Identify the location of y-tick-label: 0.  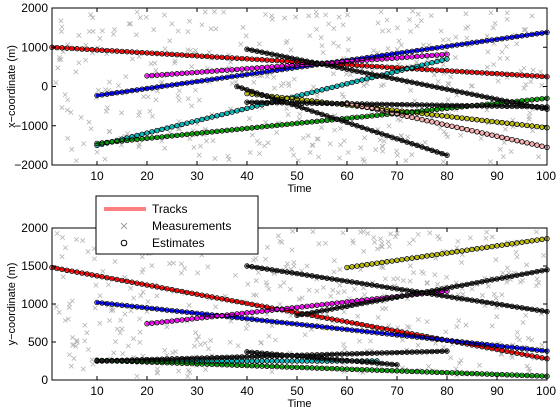
(44, 380).